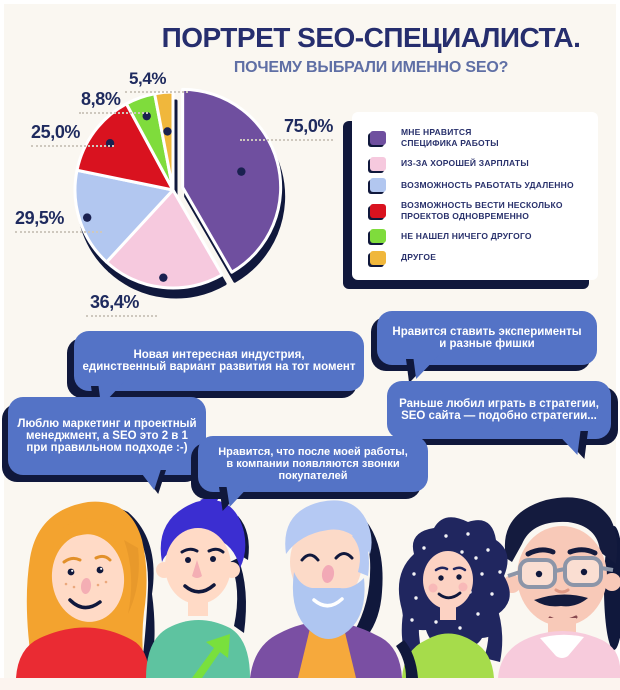 Image resolution: width=620 pixels, height=690 pixels. I want to click on pie-chart-svg, so click(178, 188).